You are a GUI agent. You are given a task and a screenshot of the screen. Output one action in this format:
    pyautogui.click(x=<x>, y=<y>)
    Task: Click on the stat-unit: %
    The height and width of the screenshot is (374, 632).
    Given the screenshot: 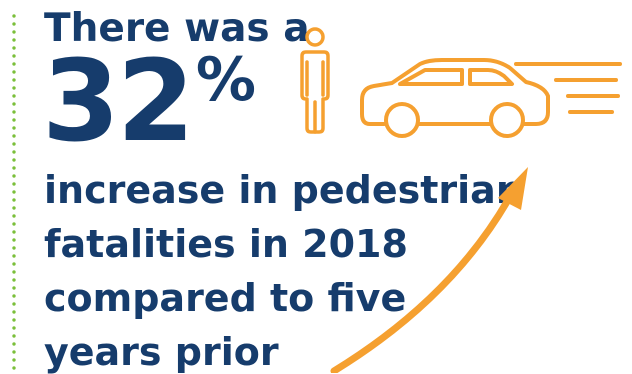 What is the action you would take?
    pyautogui.click(x=225, y=80)
    